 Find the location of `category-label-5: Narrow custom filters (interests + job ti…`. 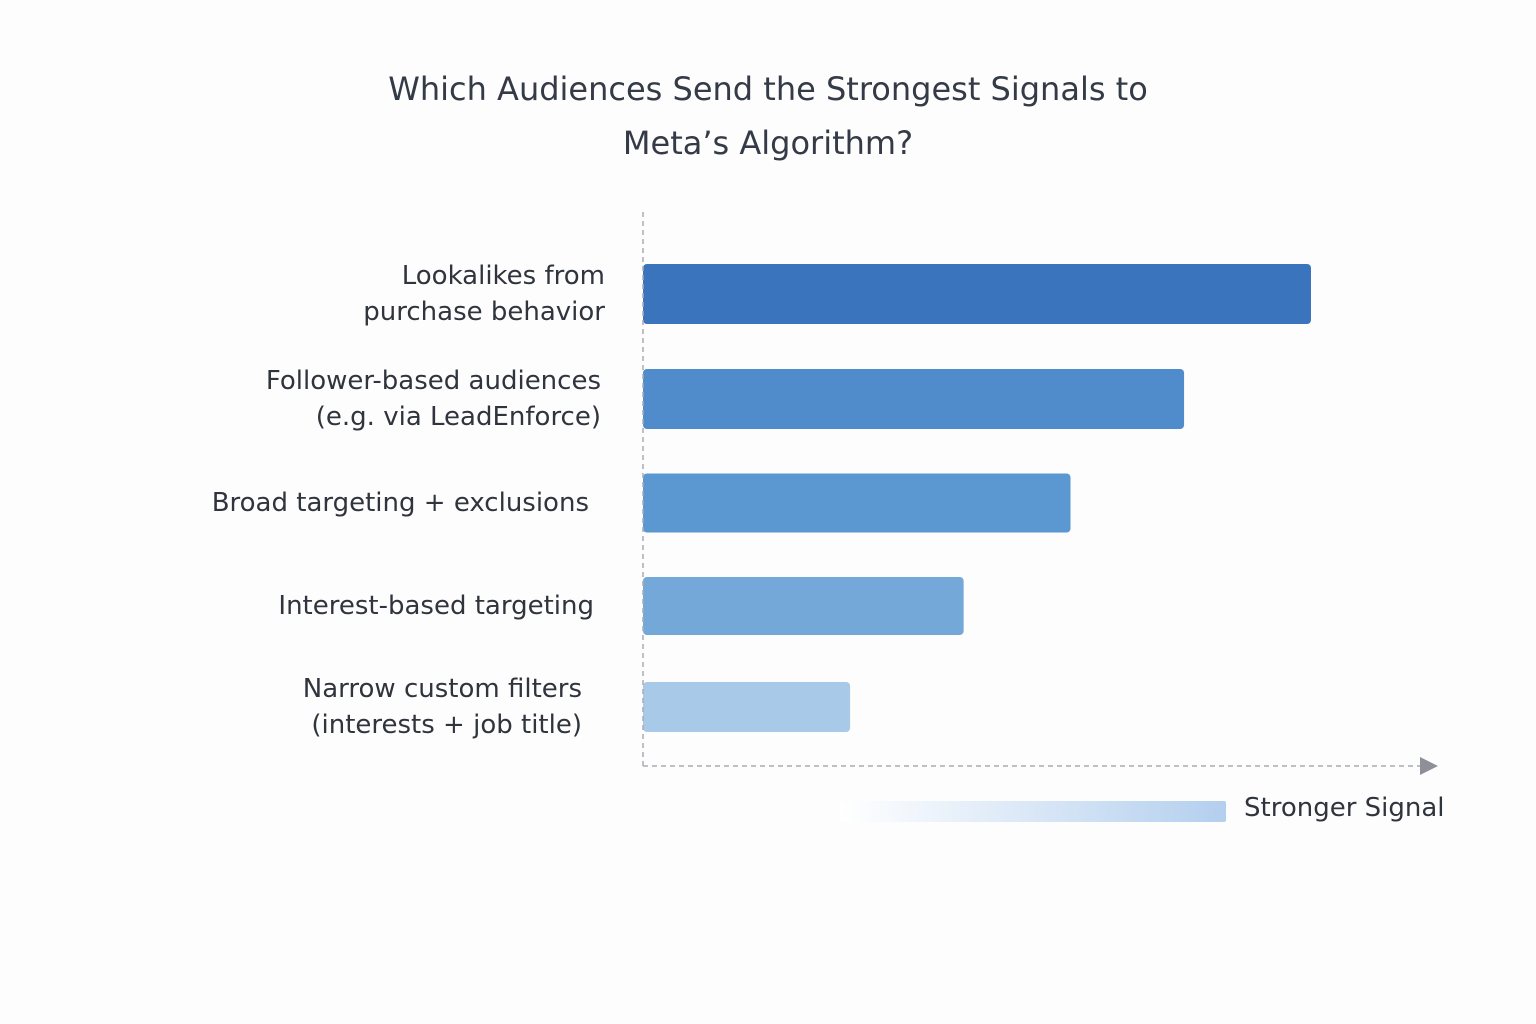

category-label-5: Narrow custom filters (interests + job ti… is located at coordinates (442, 707).